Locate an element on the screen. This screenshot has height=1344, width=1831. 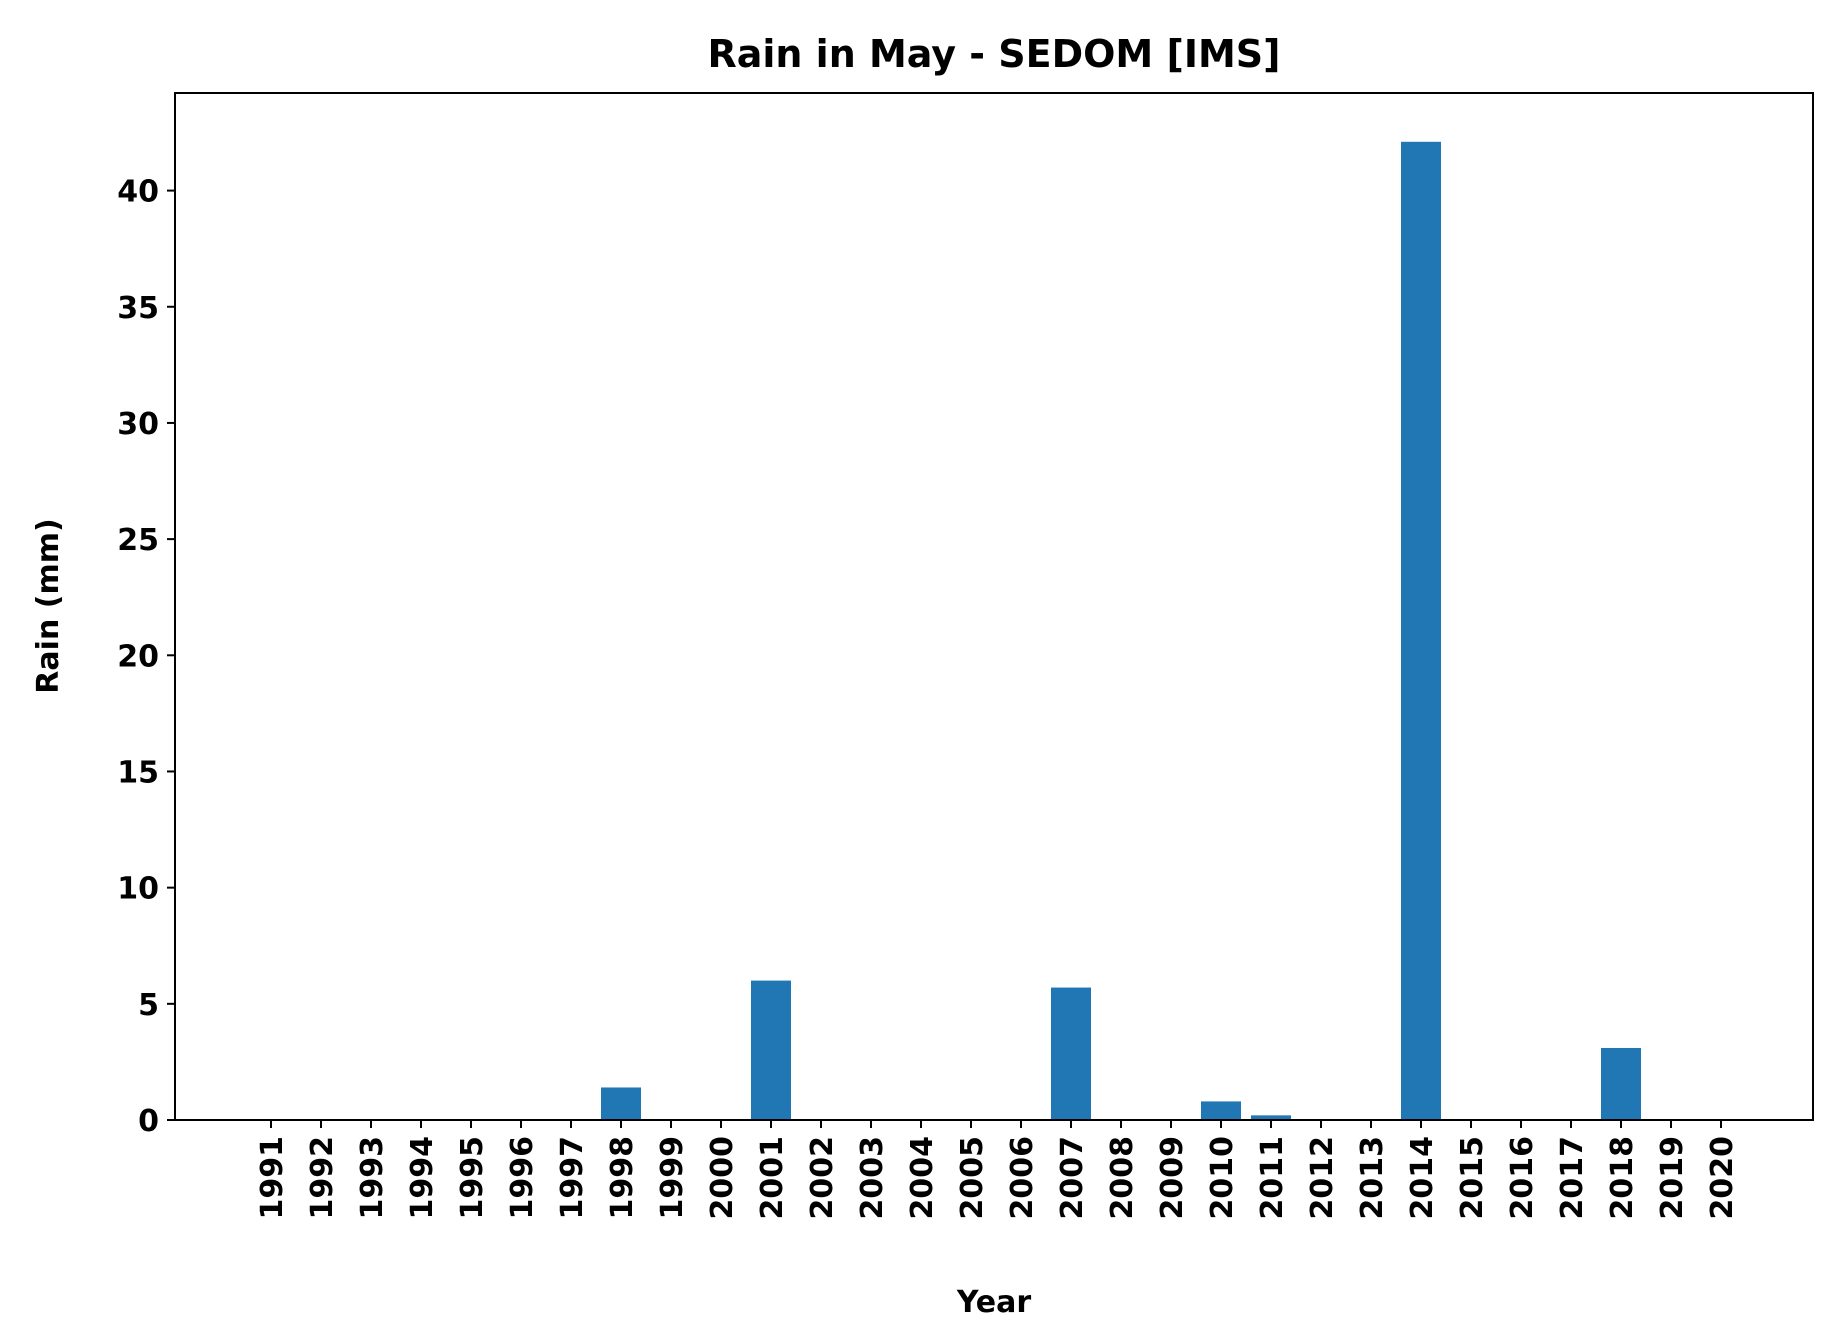
x-tick-label: 2003 is located at coordinates (872, 1178).